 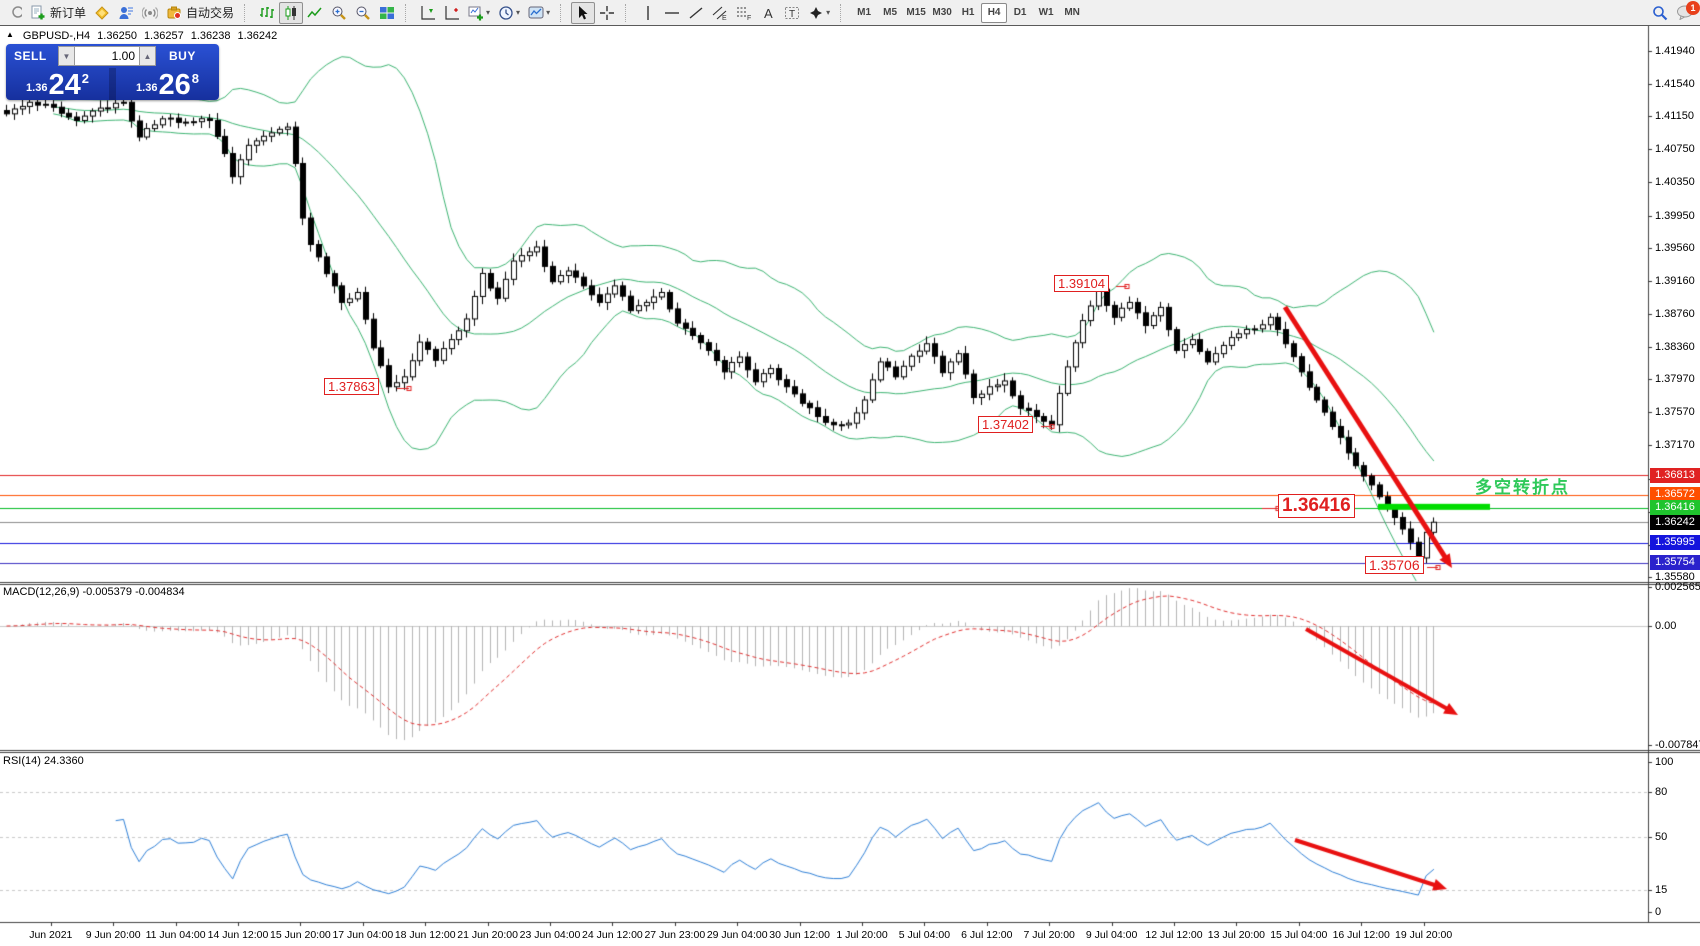 What do you see at coordinates (1299, 935) in the screenshot?
I see `time-axis-label: 15 Jul 04:00` at bounding box center [1299, 935].